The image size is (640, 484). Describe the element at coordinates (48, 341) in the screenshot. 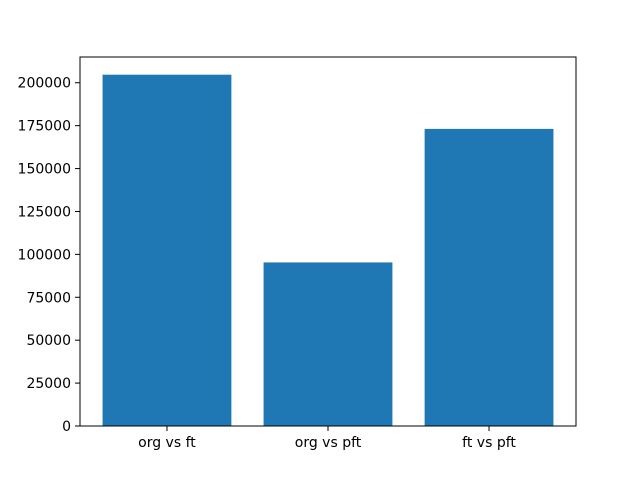

I see `y-tick-label-2: 50000` at that location.